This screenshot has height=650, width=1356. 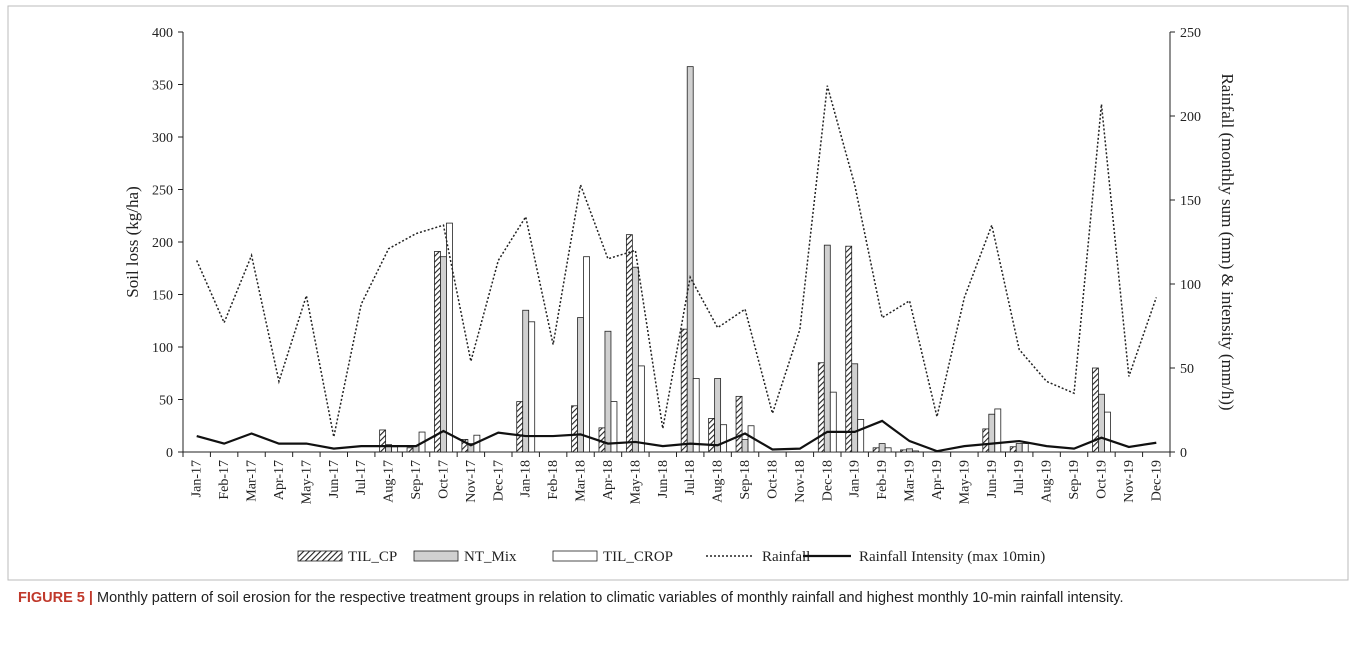 What do you see at coordinates (910, 481) in the screenshot?
I see `x-tick-label: Mar-19` at bounding box center [910, 481].